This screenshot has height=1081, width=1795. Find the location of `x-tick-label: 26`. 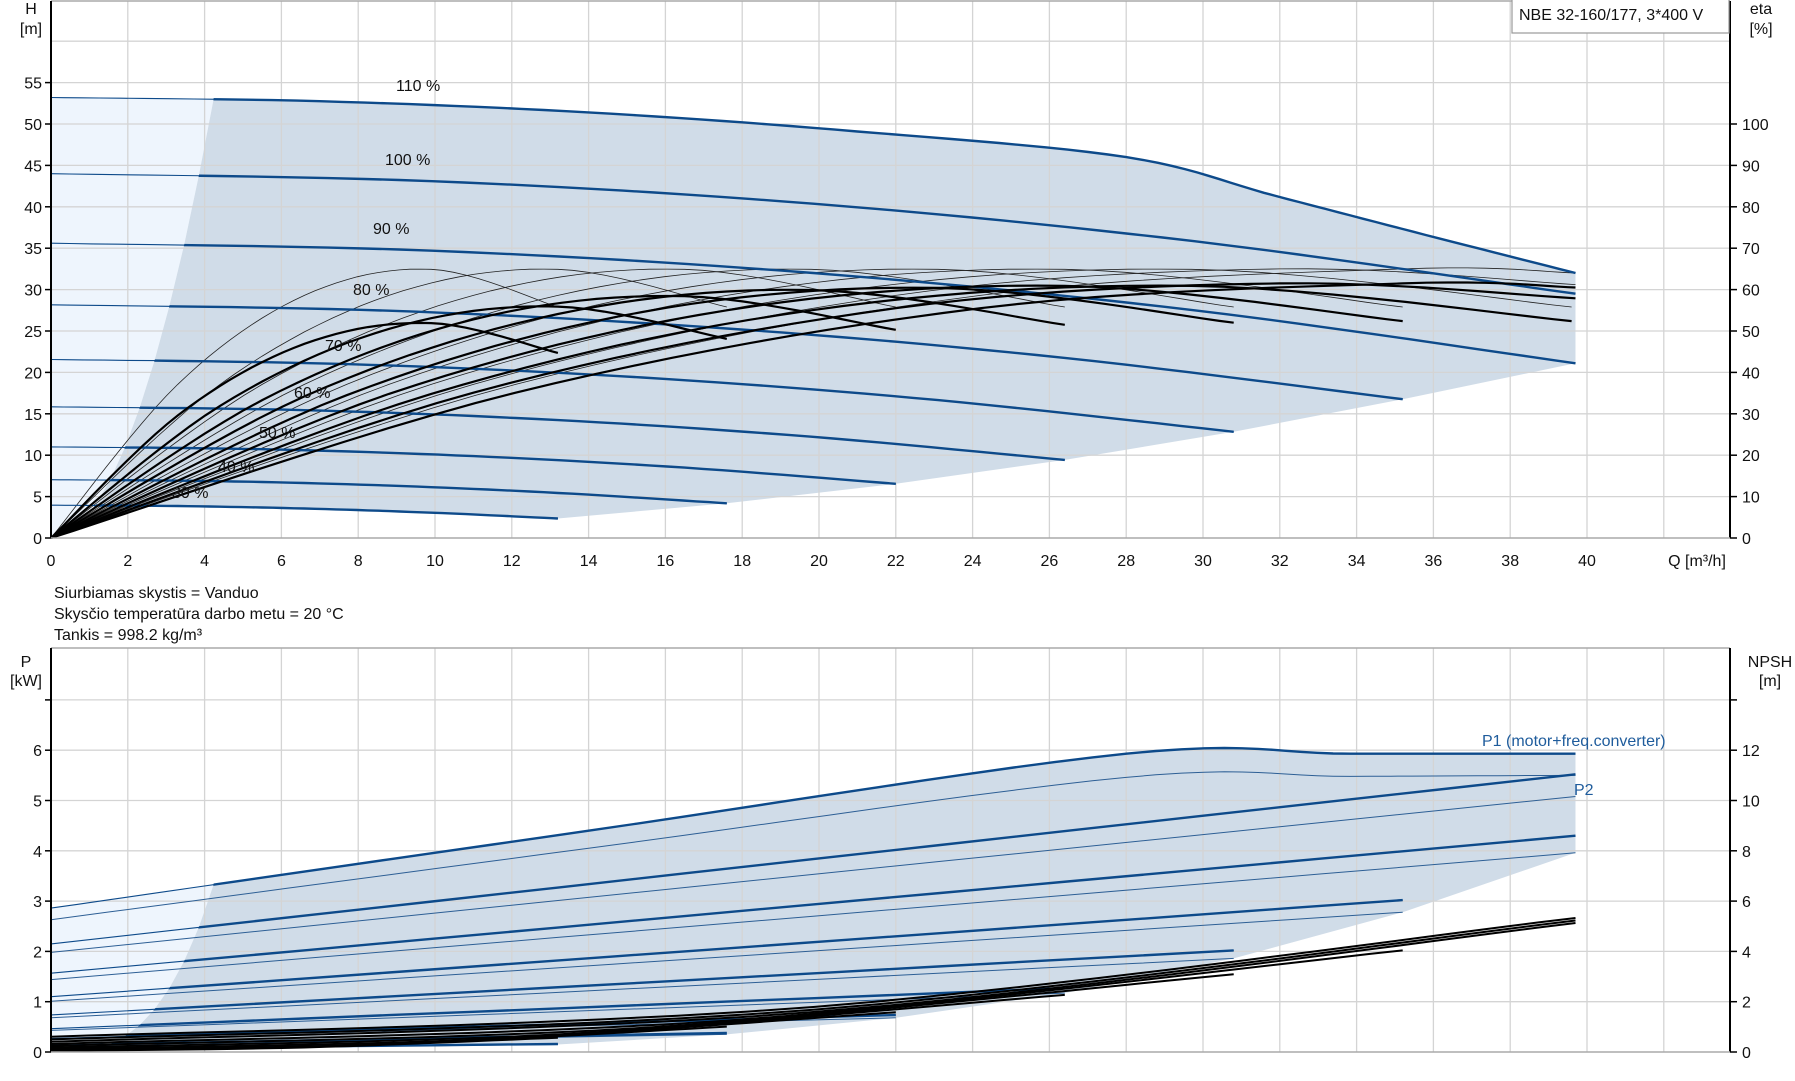

x-tick-label: 26 is located at coordinates (1050, 561).